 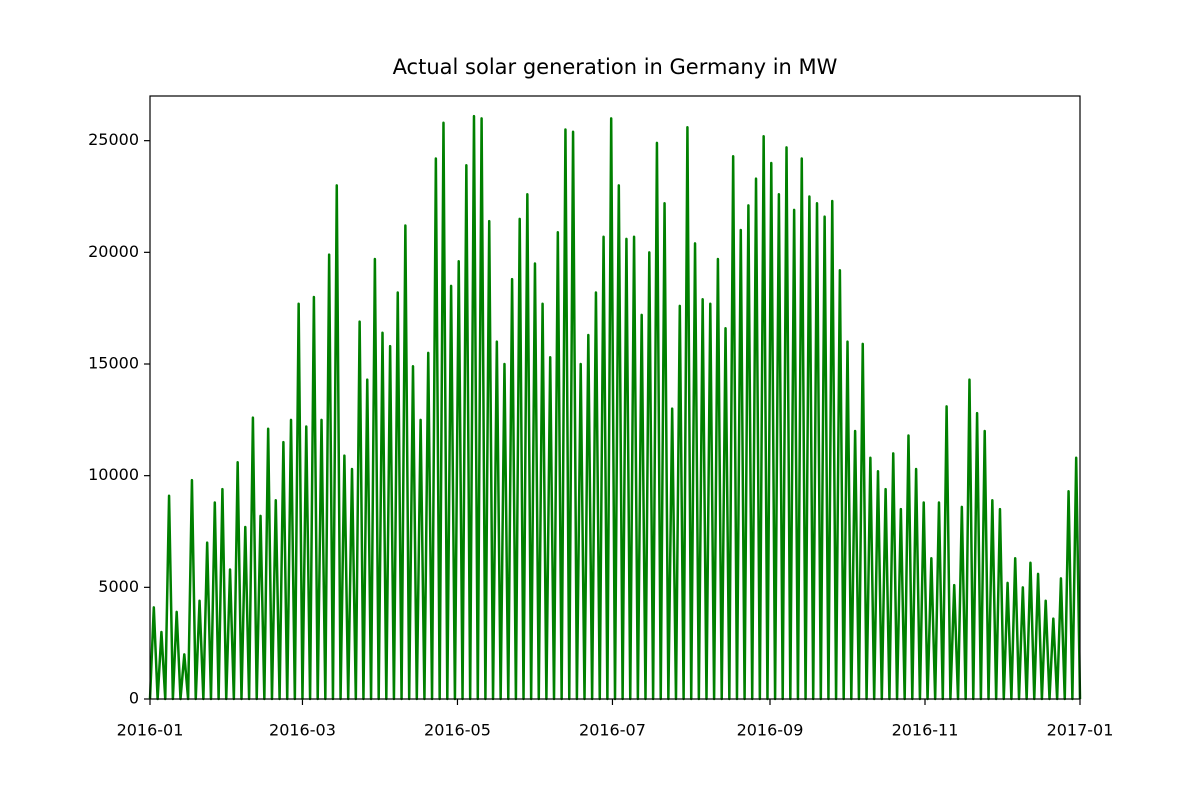 I want to click on x-tick-label: 2016-09, so click(x=770, y=730).